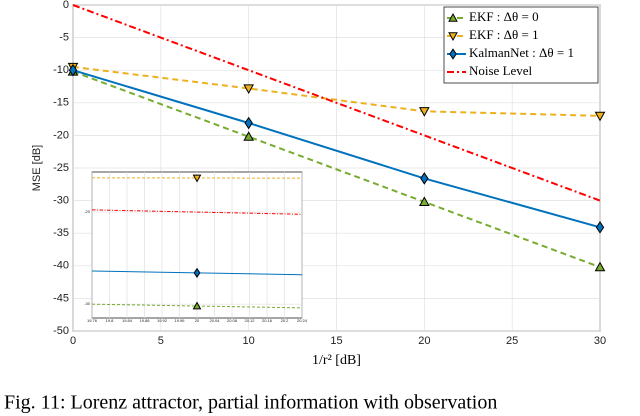  What do you see at coordinates (214, 320) in the screenshot?
I see `x-tick-label: 20.04` at bounding box center [214, 320].